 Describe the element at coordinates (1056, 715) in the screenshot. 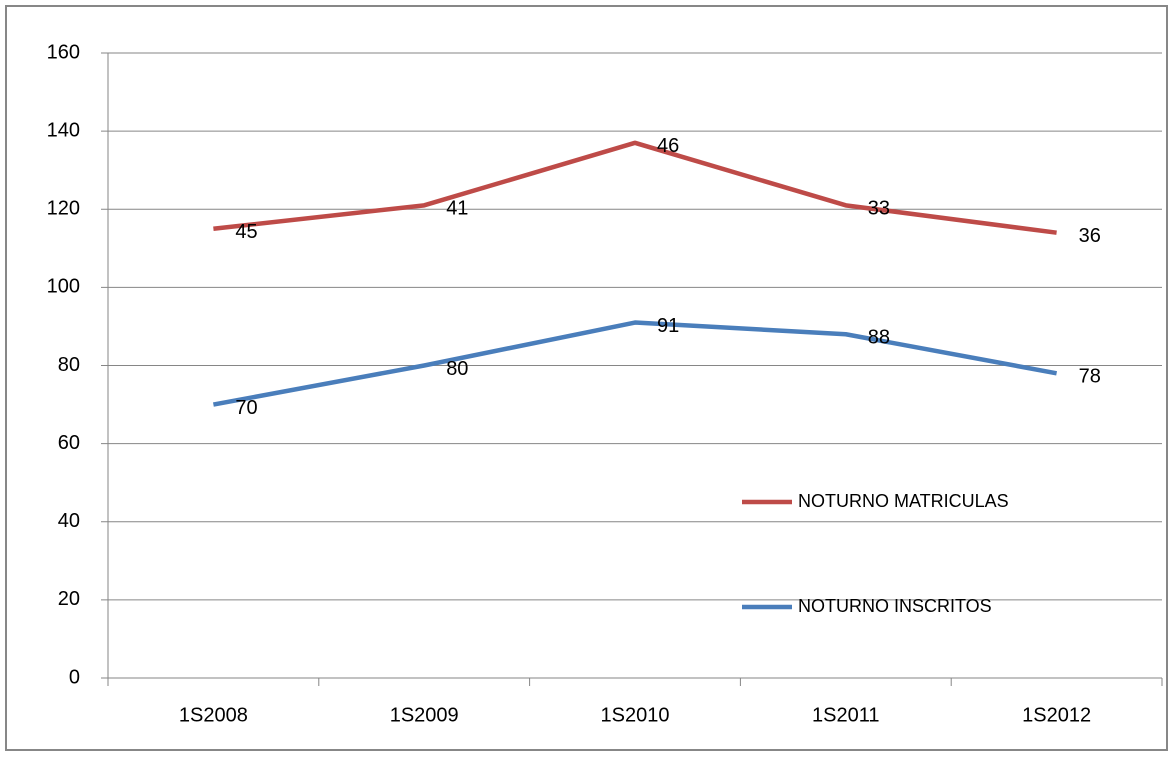

I see `x-tick-label: 1S2012` at that location.